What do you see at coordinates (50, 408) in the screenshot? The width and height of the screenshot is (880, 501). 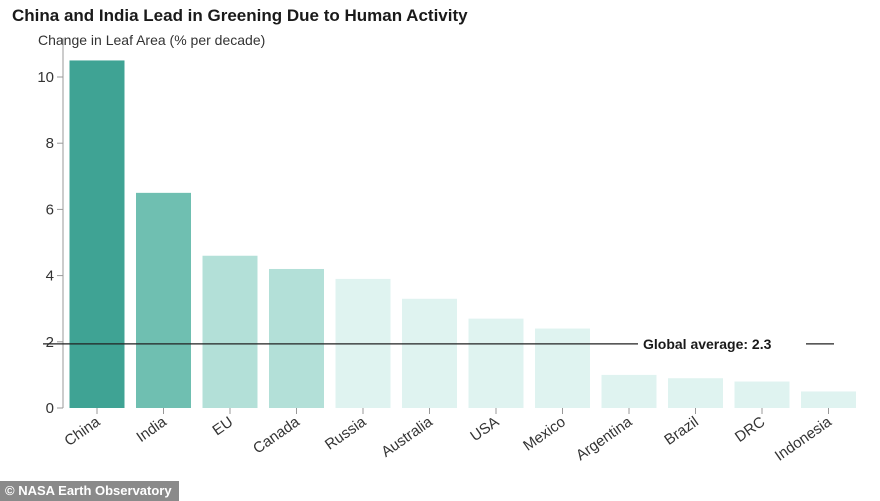 I see `y-tick-label-0: 0` at bounding box center [50, 408].